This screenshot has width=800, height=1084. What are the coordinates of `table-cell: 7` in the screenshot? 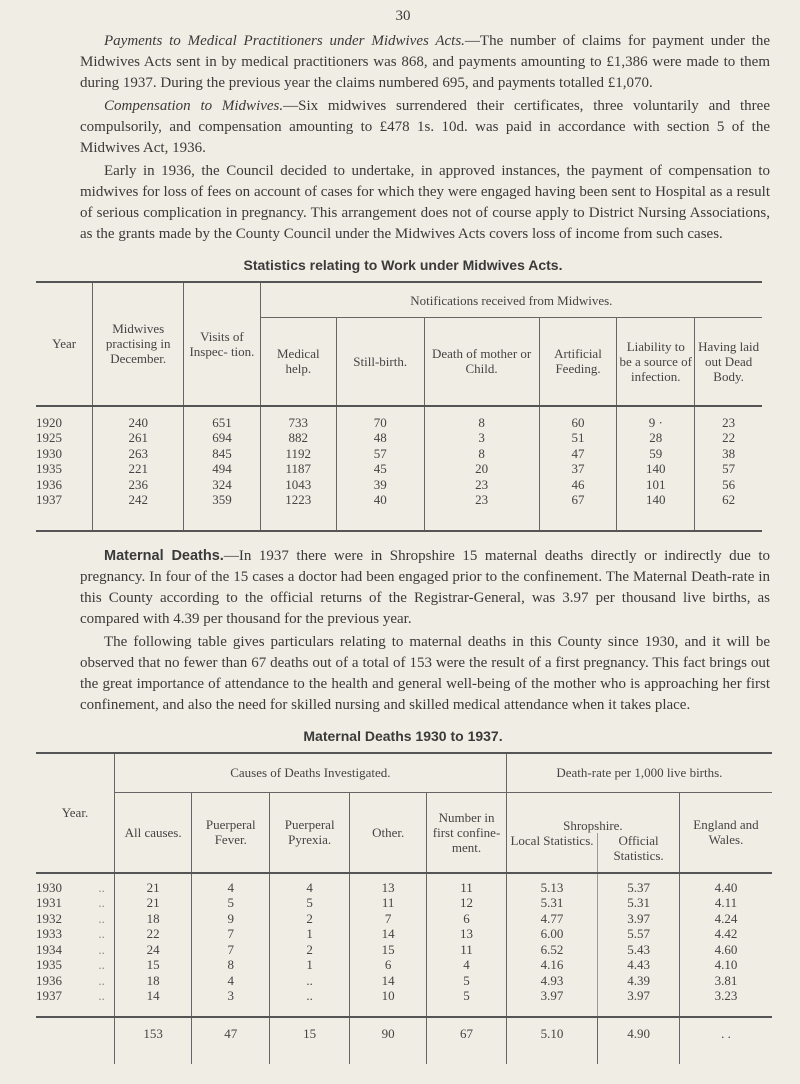 It's located at (230, 934).